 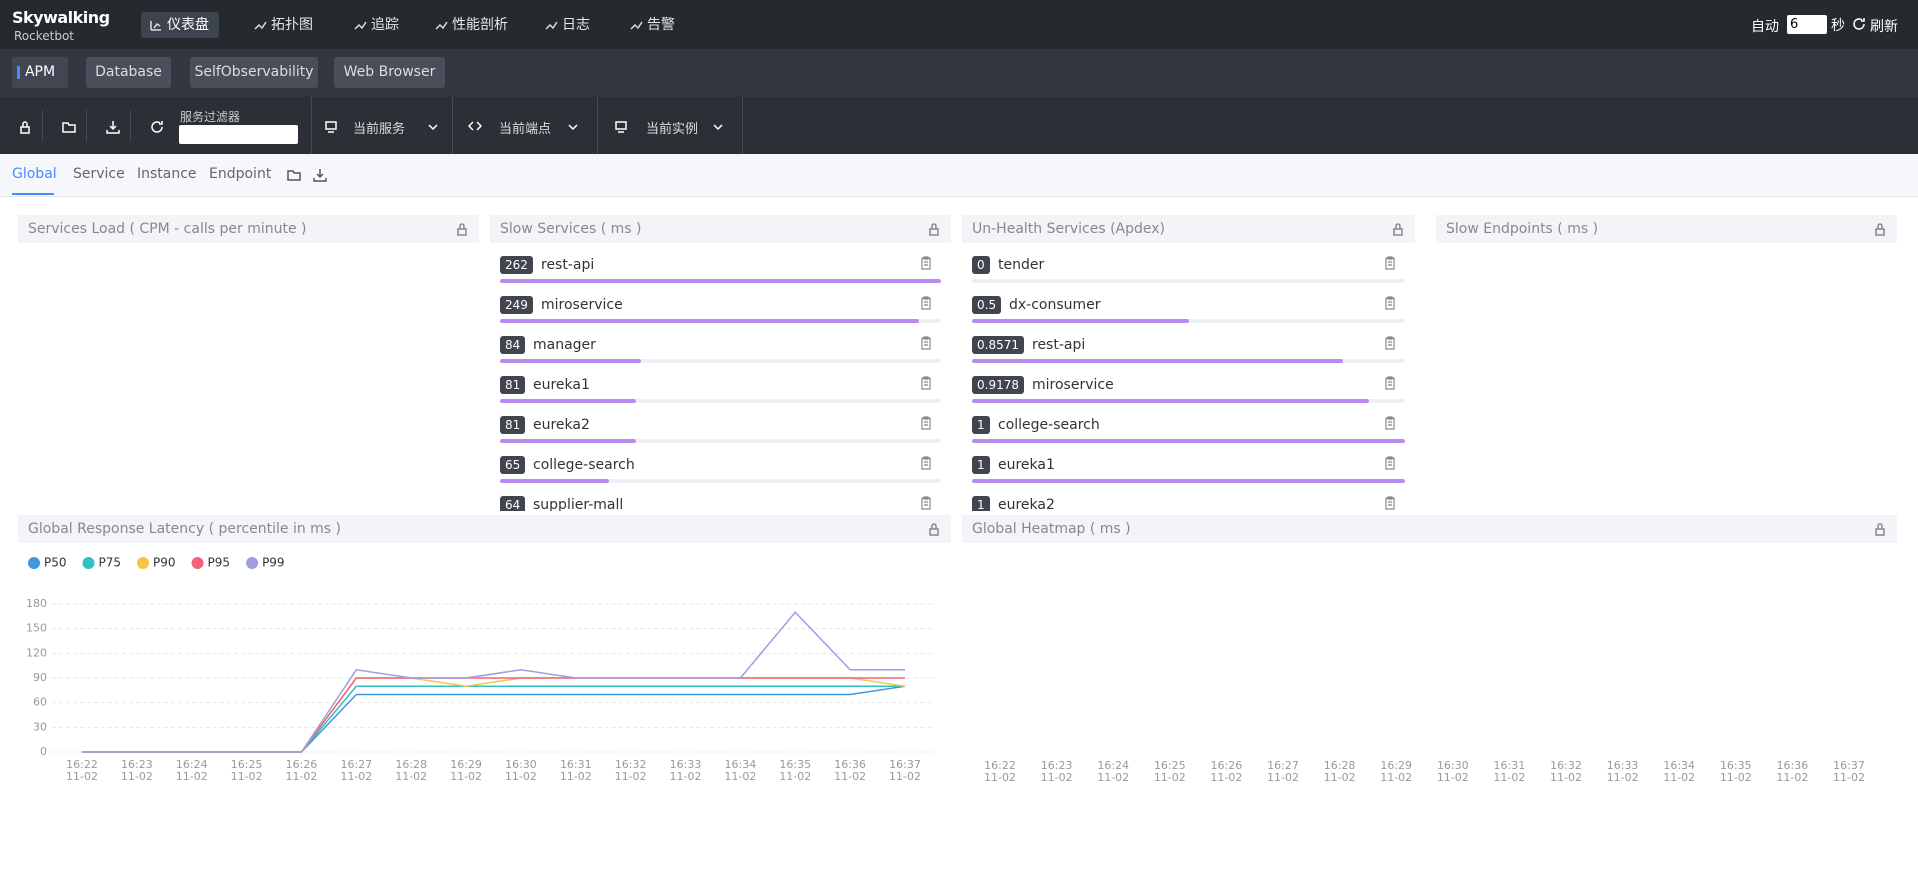 What do you see at coordinates (1736, 765) in the screenshot?
I see `x-tick-label: 16:35` at bounding box center [1736, 765].